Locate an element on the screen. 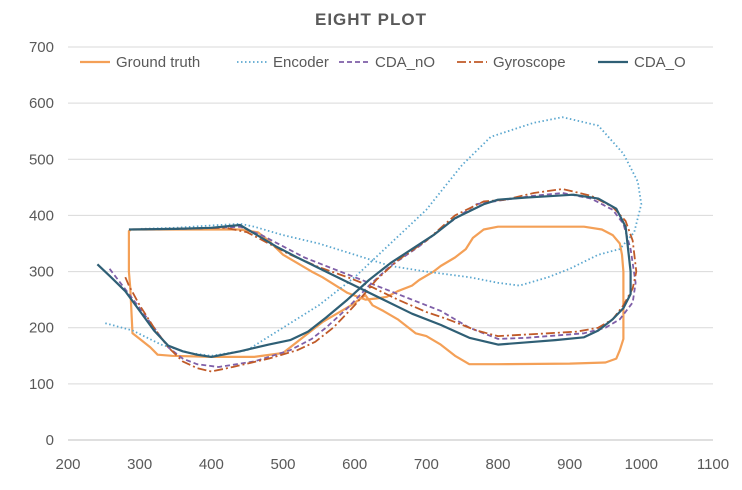 The width and height of the screenshot is (742, 490). legend-label: Encoder is located at coordinates (301, 62).